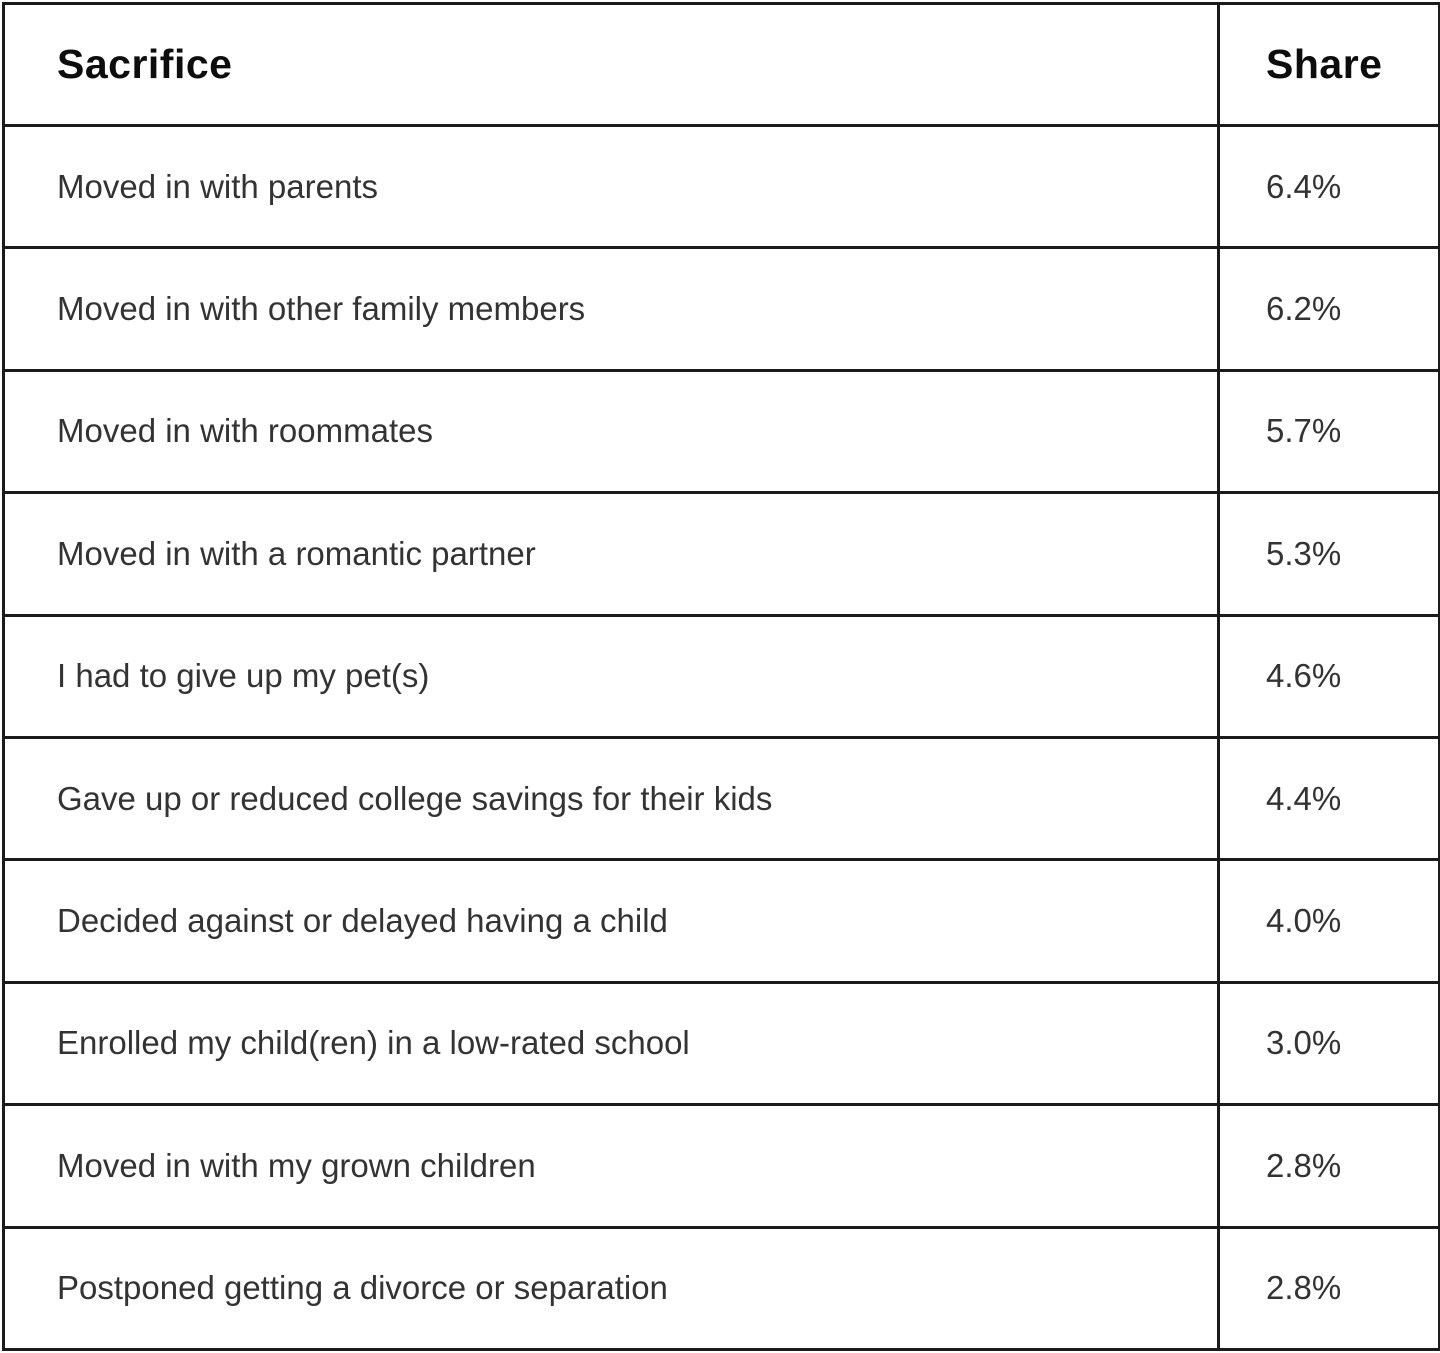  I want to click on share-cell: 5.7%, so click(1328, 431).